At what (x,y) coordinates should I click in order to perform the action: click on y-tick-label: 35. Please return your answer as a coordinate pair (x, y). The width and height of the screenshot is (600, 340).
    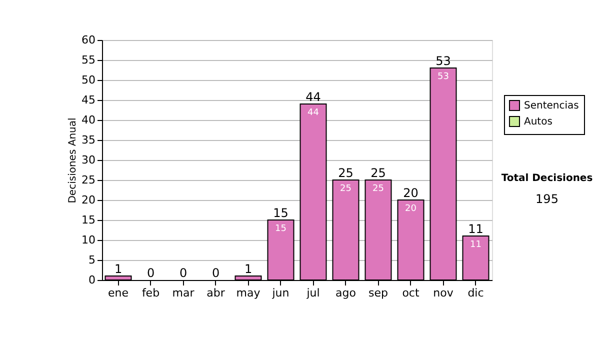
    Looking at the image, I should click on (89, 140).